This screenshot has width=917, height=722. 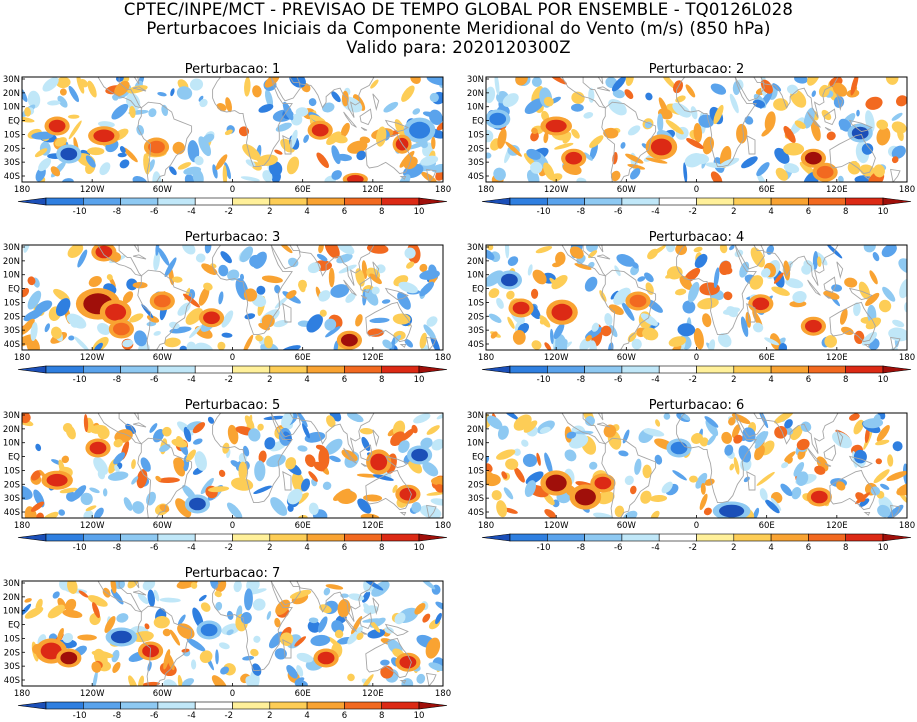 I want to click on y-tick-label: 30N, so click(x=11, y=584).